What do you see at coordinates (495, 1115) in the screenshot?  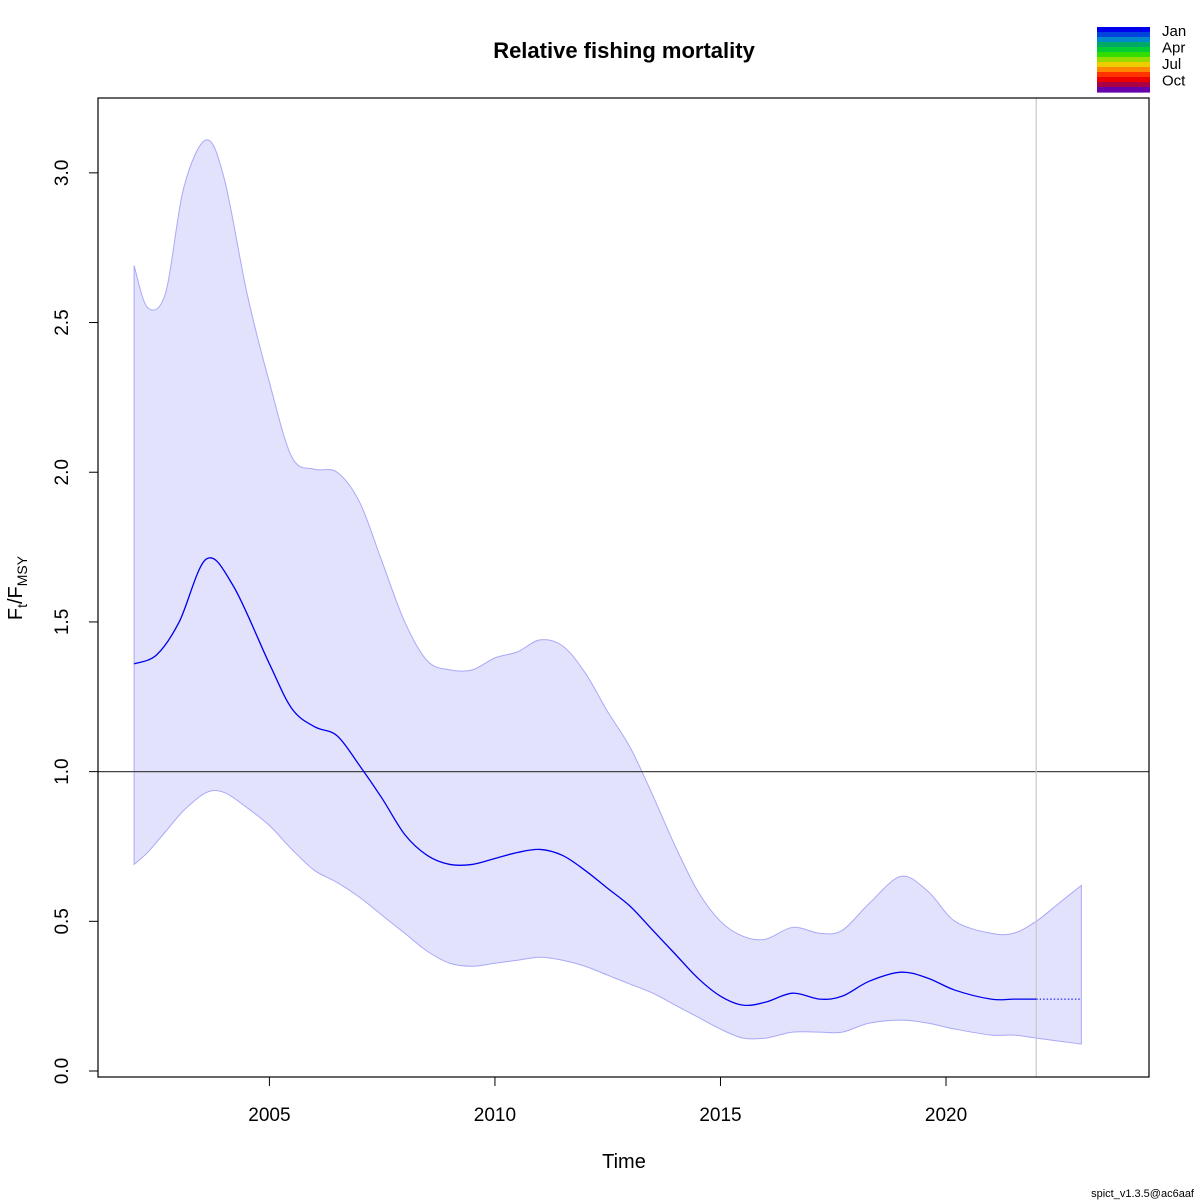 I see `x-tick-label: 2010` at bounding box center [495, 1115].